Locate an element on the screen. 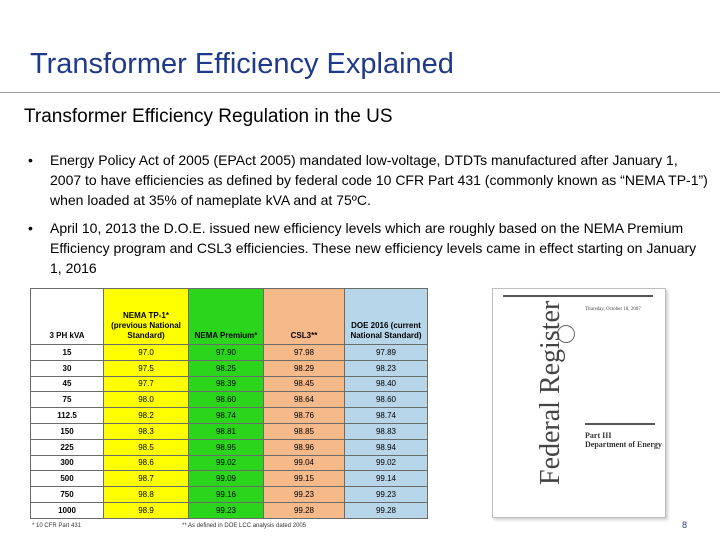  header-kva: 3 PH kVA is located at coordinates (67, 316).